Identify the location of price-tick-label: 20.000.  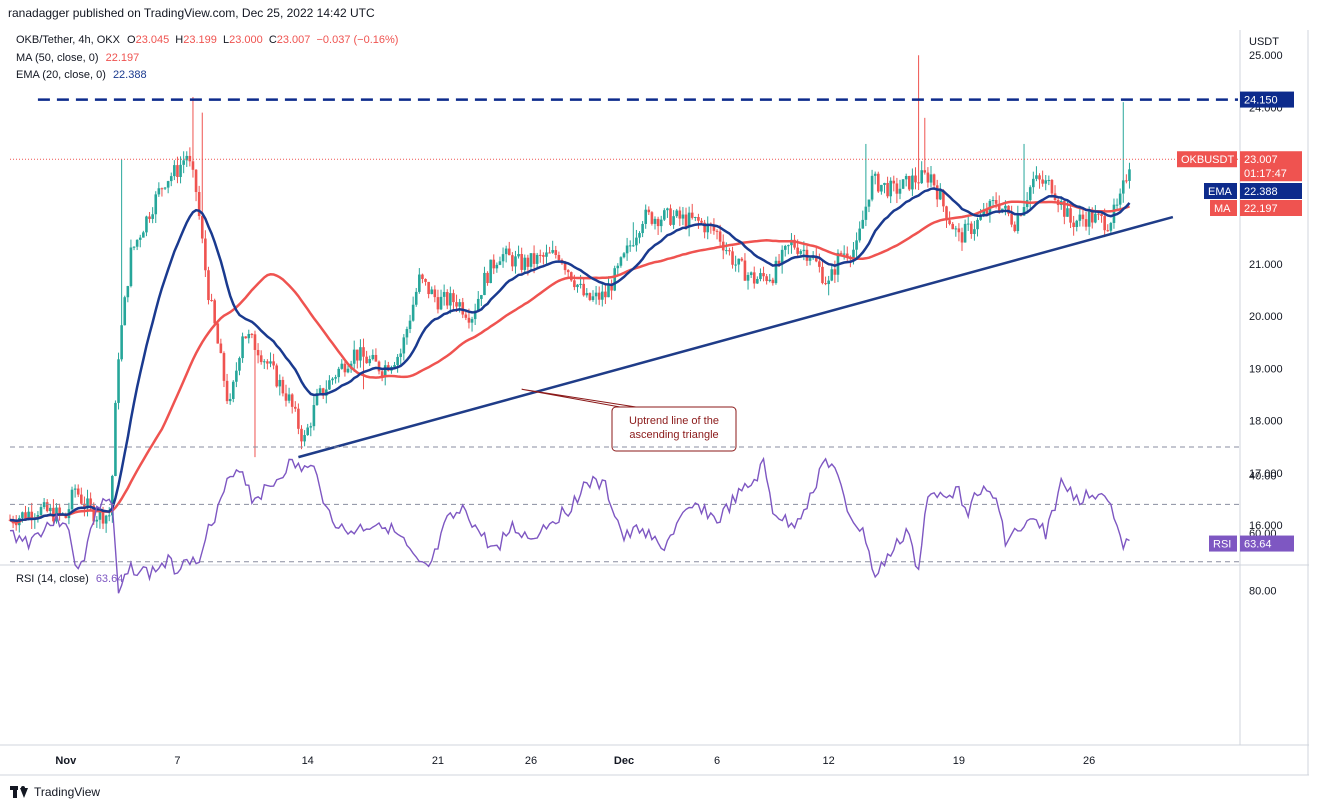
(1266, 317).